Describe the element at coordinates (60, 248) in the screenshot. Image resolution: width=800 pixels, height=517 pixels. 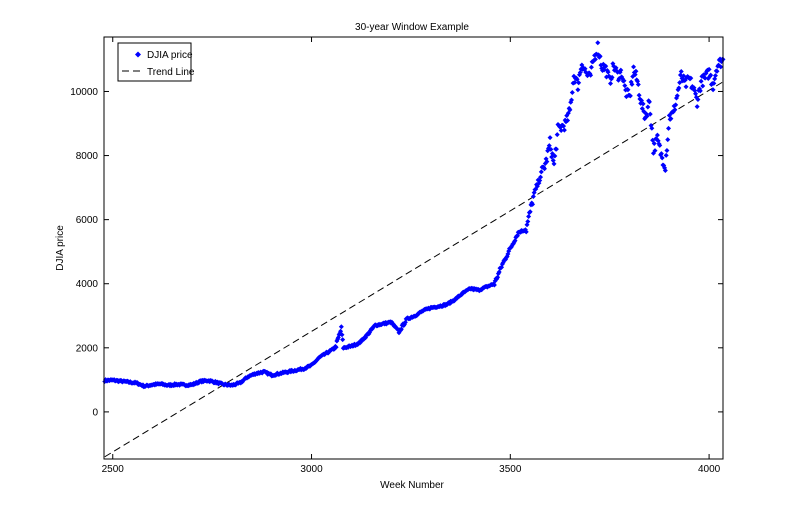
I see `y-axis-label: DJIA price` at that location.